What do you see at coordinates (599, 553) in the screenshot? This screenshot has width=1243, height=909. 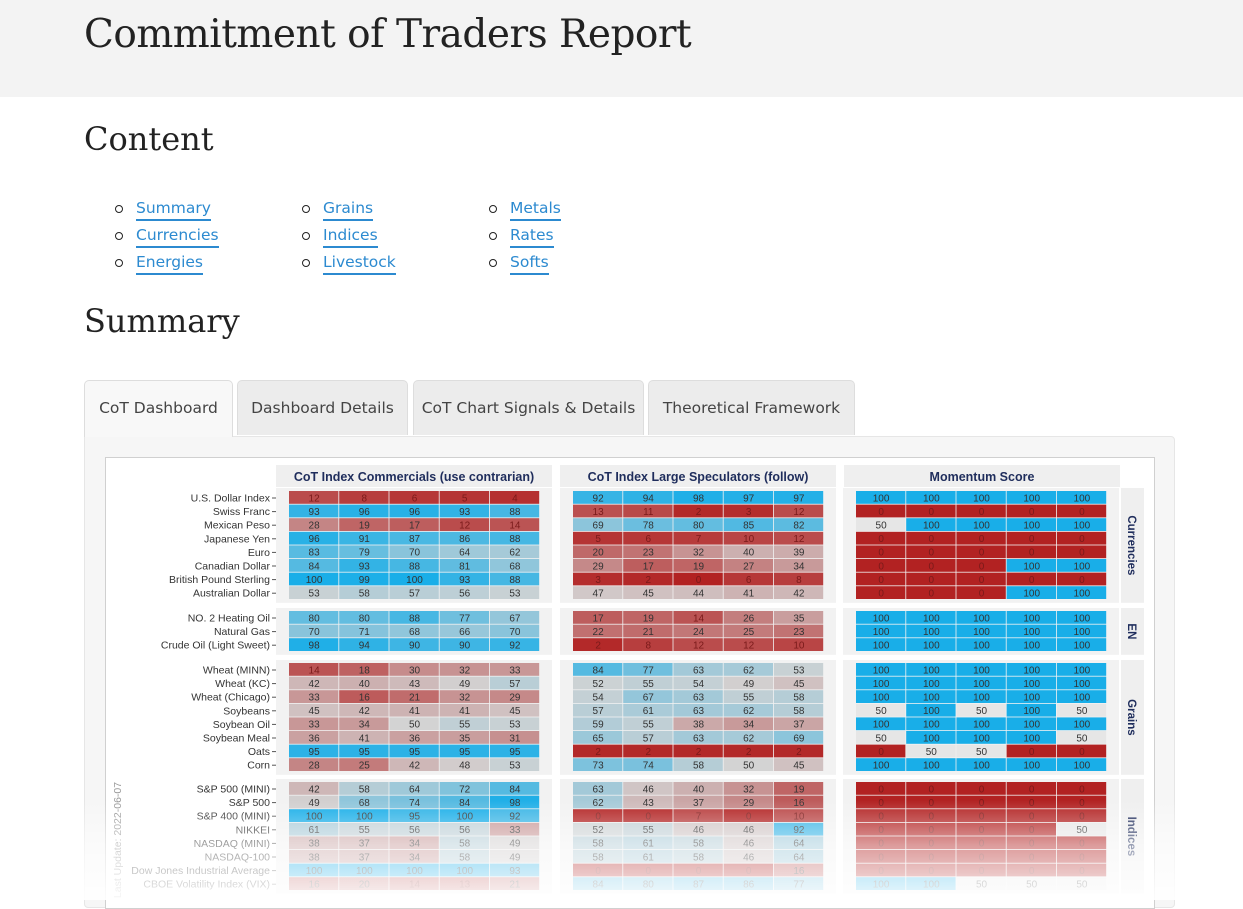 I see `cell-value: 20` at bounding box center [599, 553].